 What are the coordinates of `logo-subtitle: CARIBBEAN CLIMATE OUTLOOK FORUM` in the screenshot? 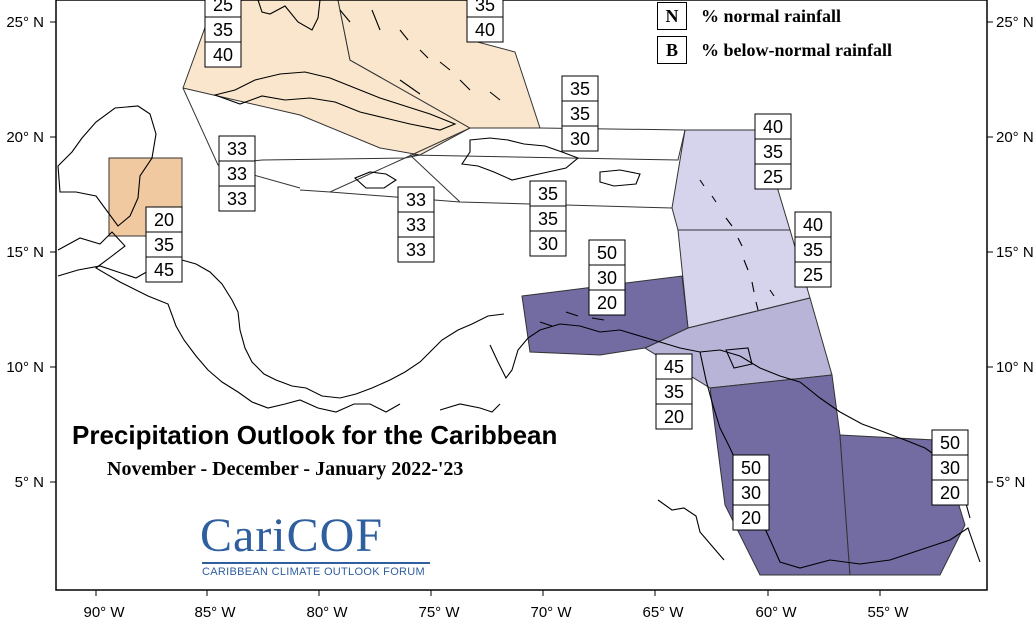 It's located at (314, 572).